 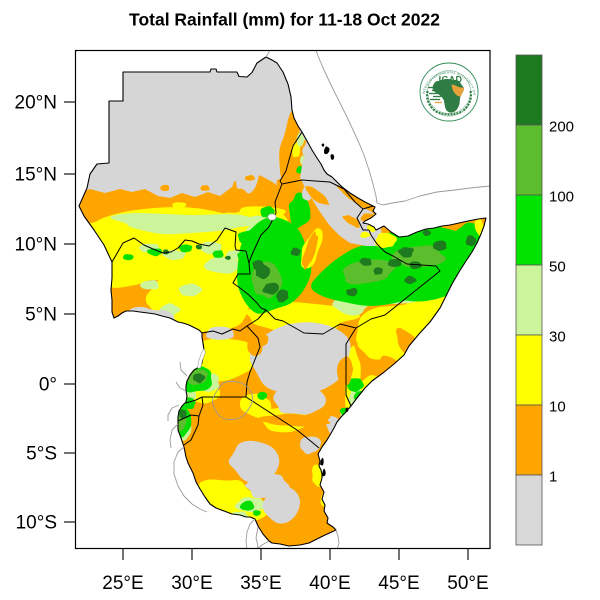 I want to click on svg-text: 25°E, so click(x=122, y=583).